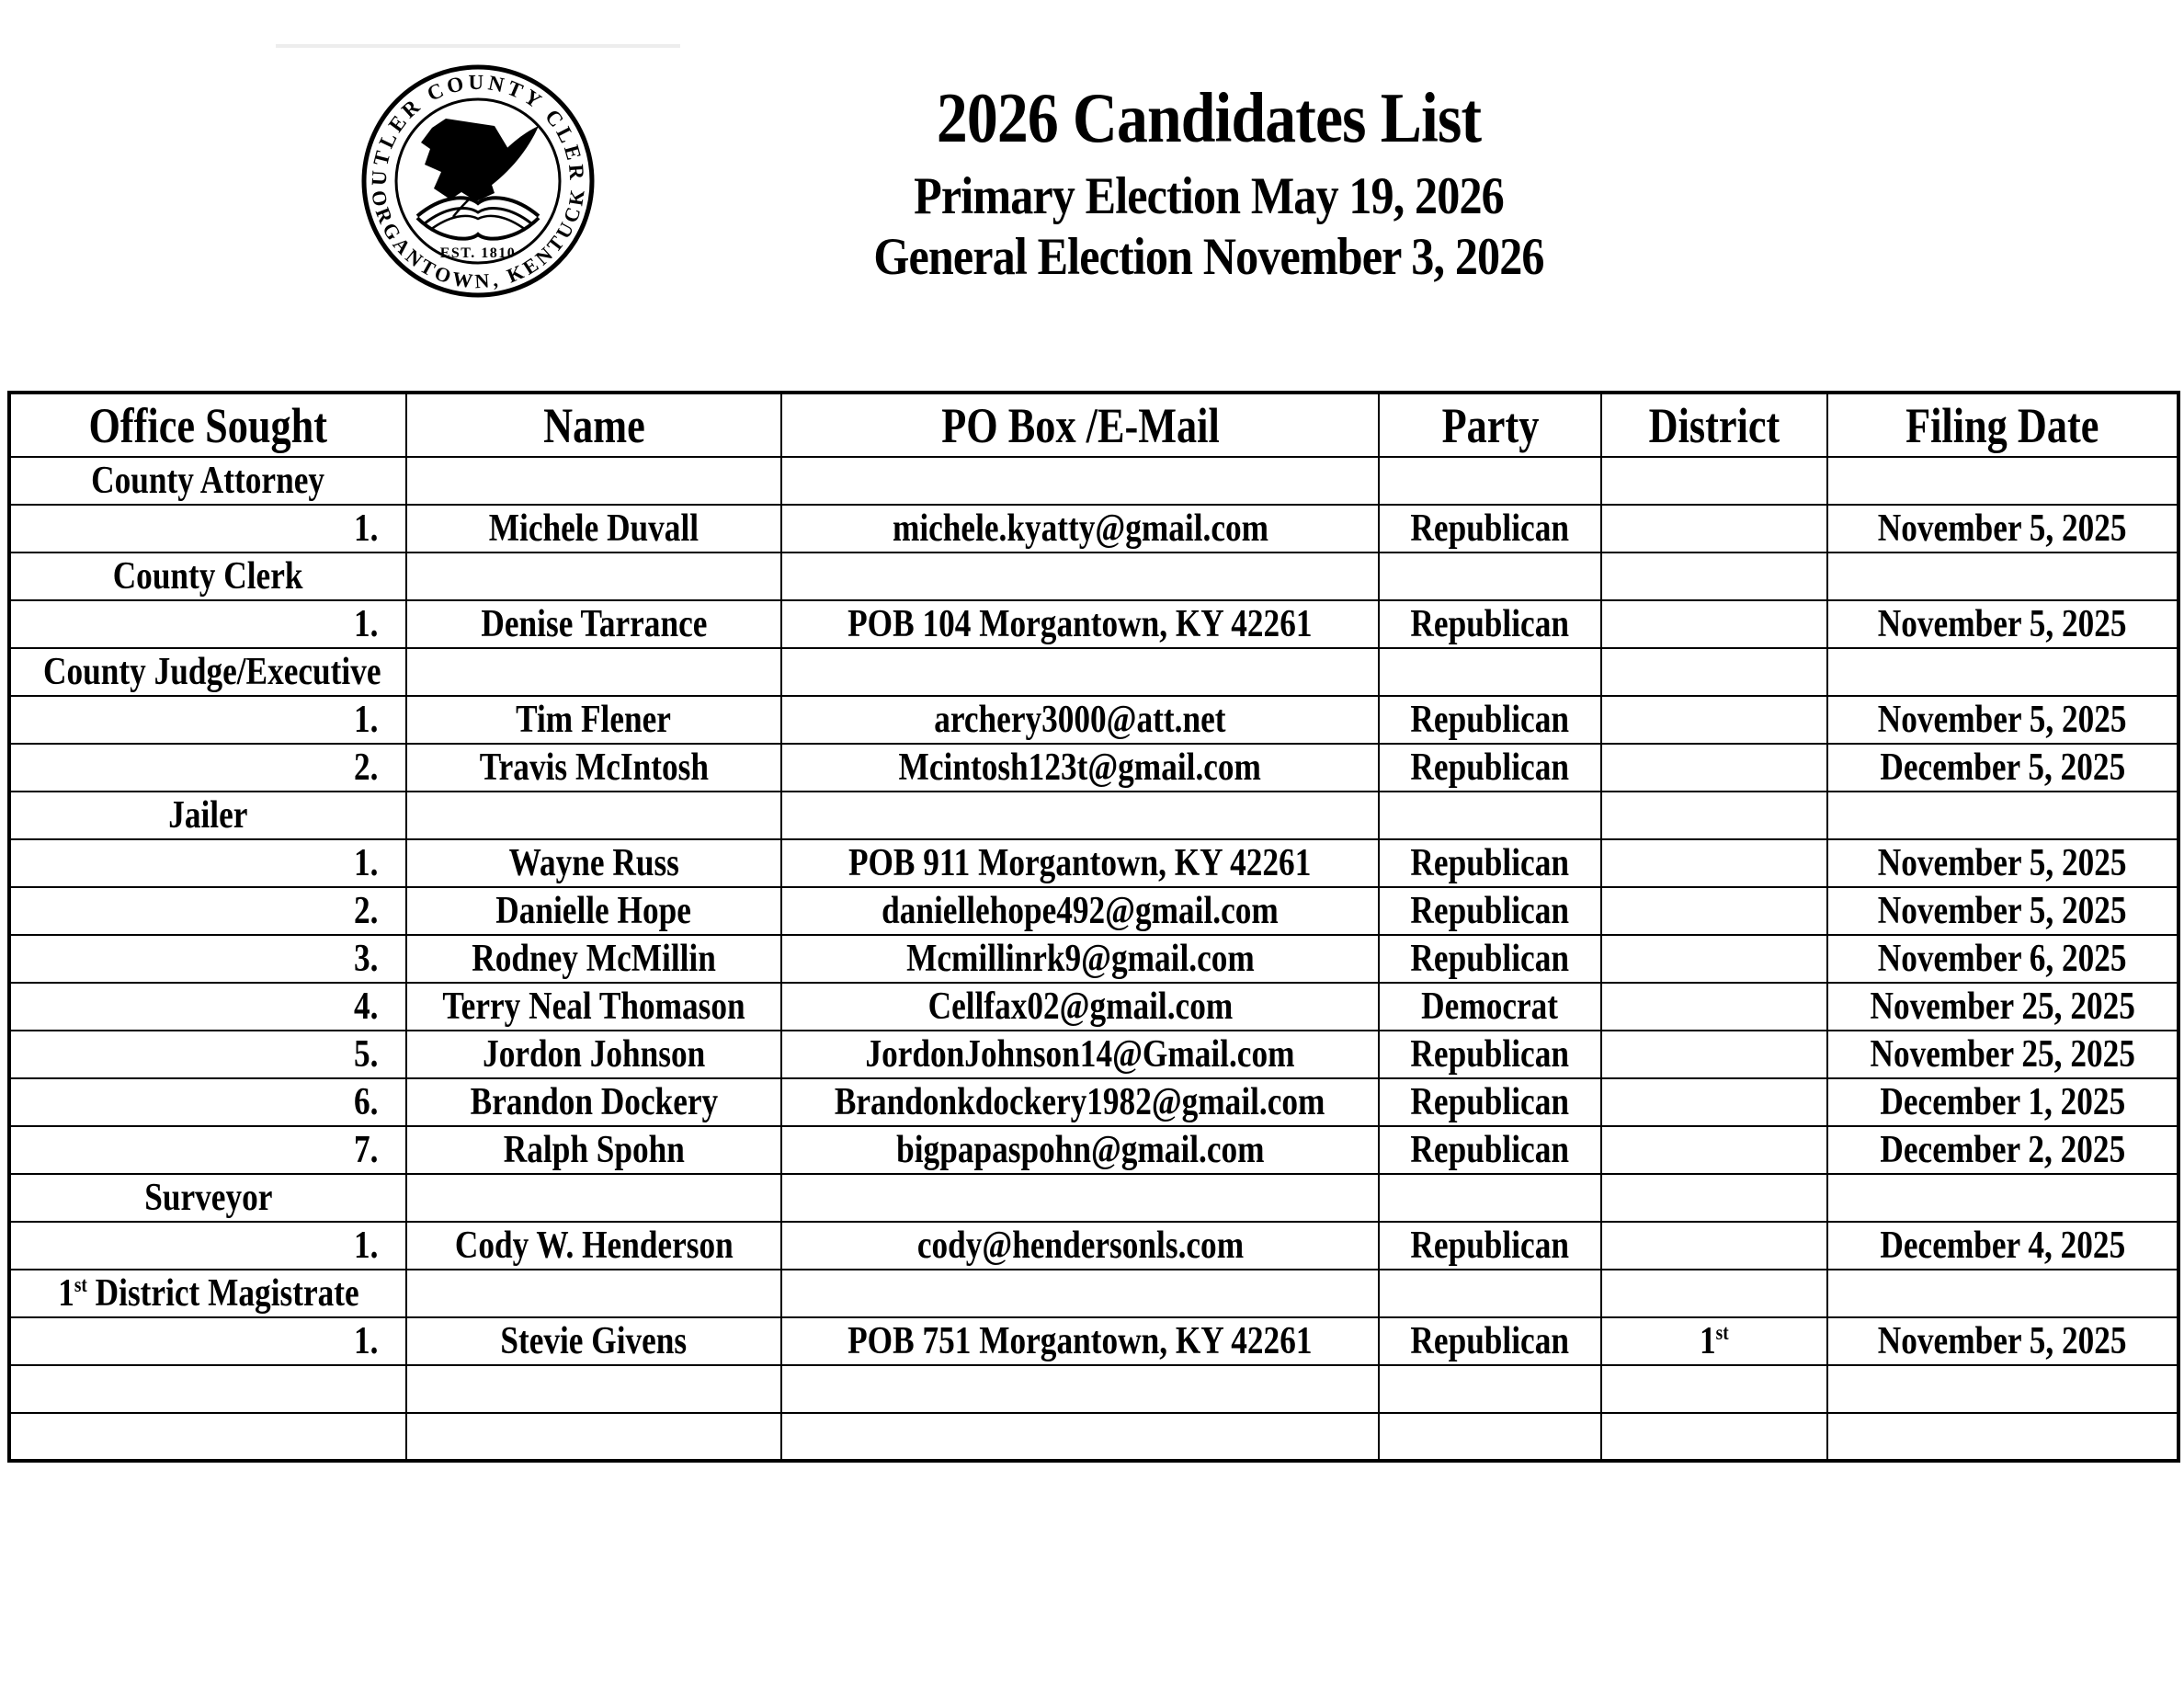 This screenshot has height=1686, width=2184. Describe the element at coordinates (593, 720) in the screenshot. I see `cell-name: Tim Flener` at that location.